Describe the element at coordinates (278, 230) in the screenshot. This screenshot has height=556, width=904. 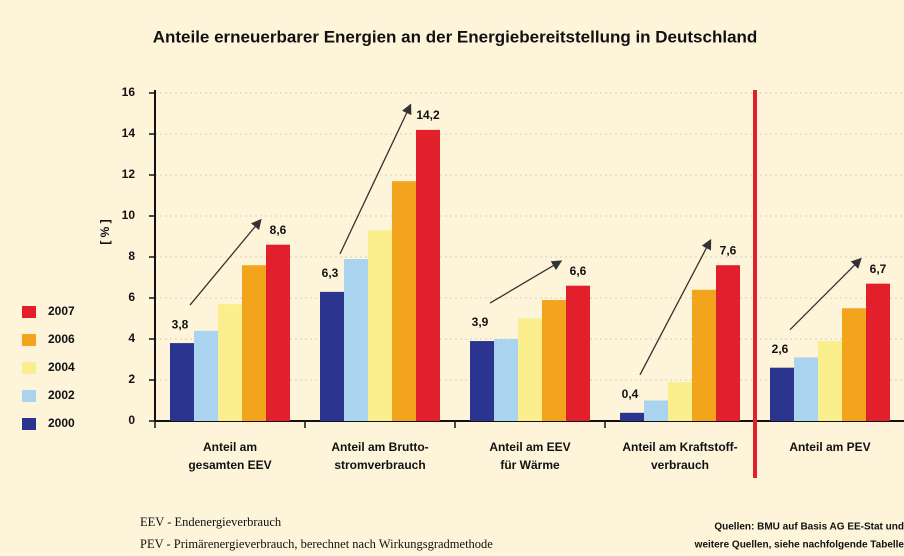
I see `data-label: 8,6` at that location.